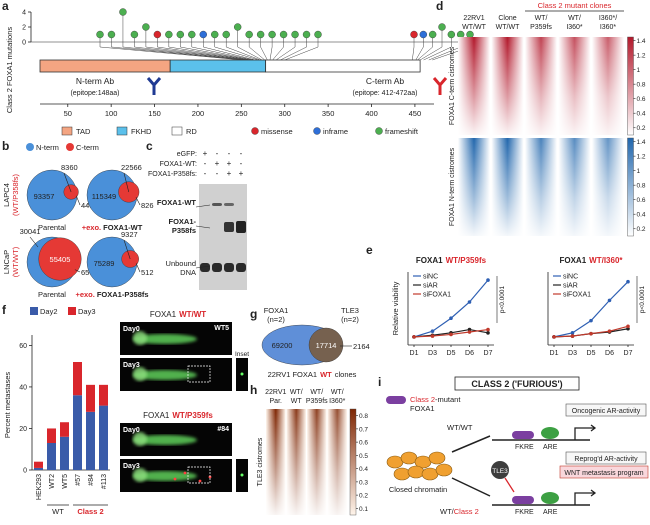 Image resolution: width=650 pixels, height=525 pixels. Describe the element at coordinates (78, 480) in the screenshot. I see `x-tick-label: #57` at that location.